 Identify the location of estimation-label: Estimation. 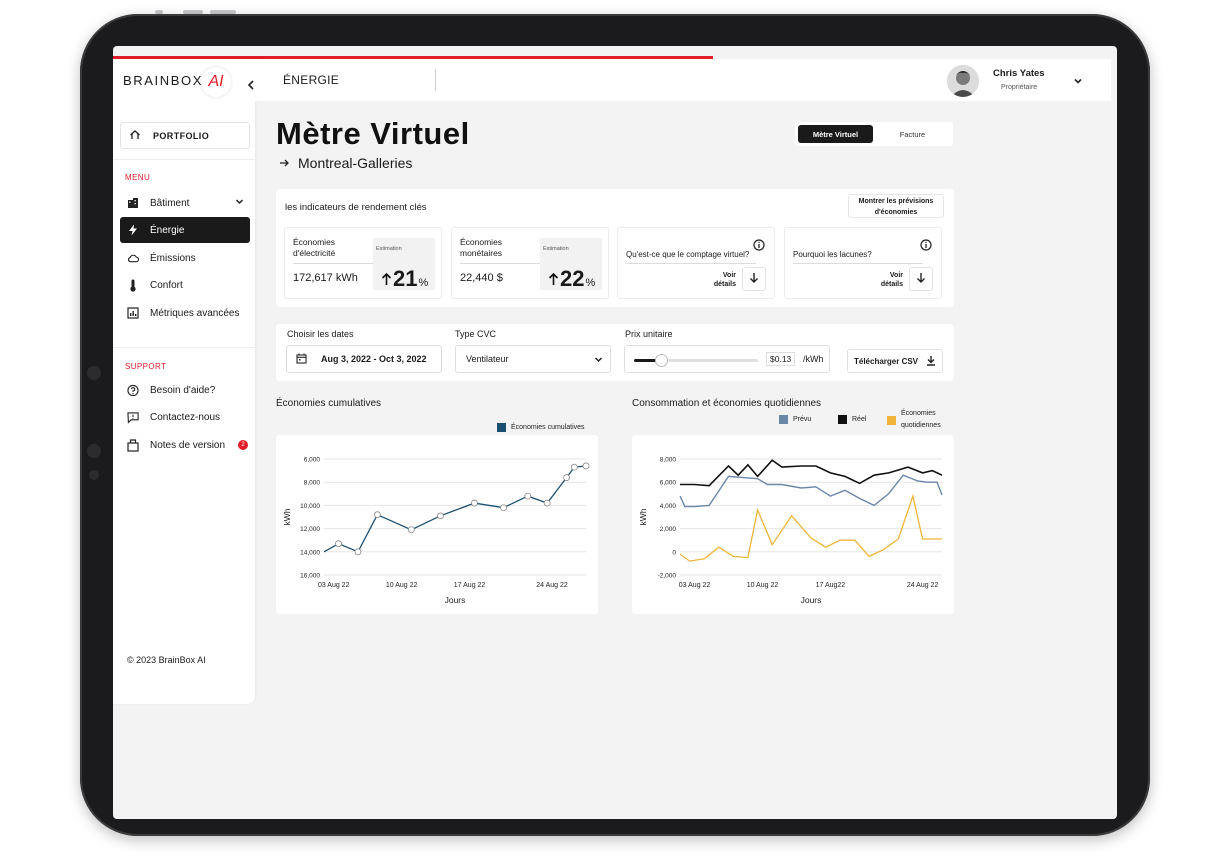
(389, 249).